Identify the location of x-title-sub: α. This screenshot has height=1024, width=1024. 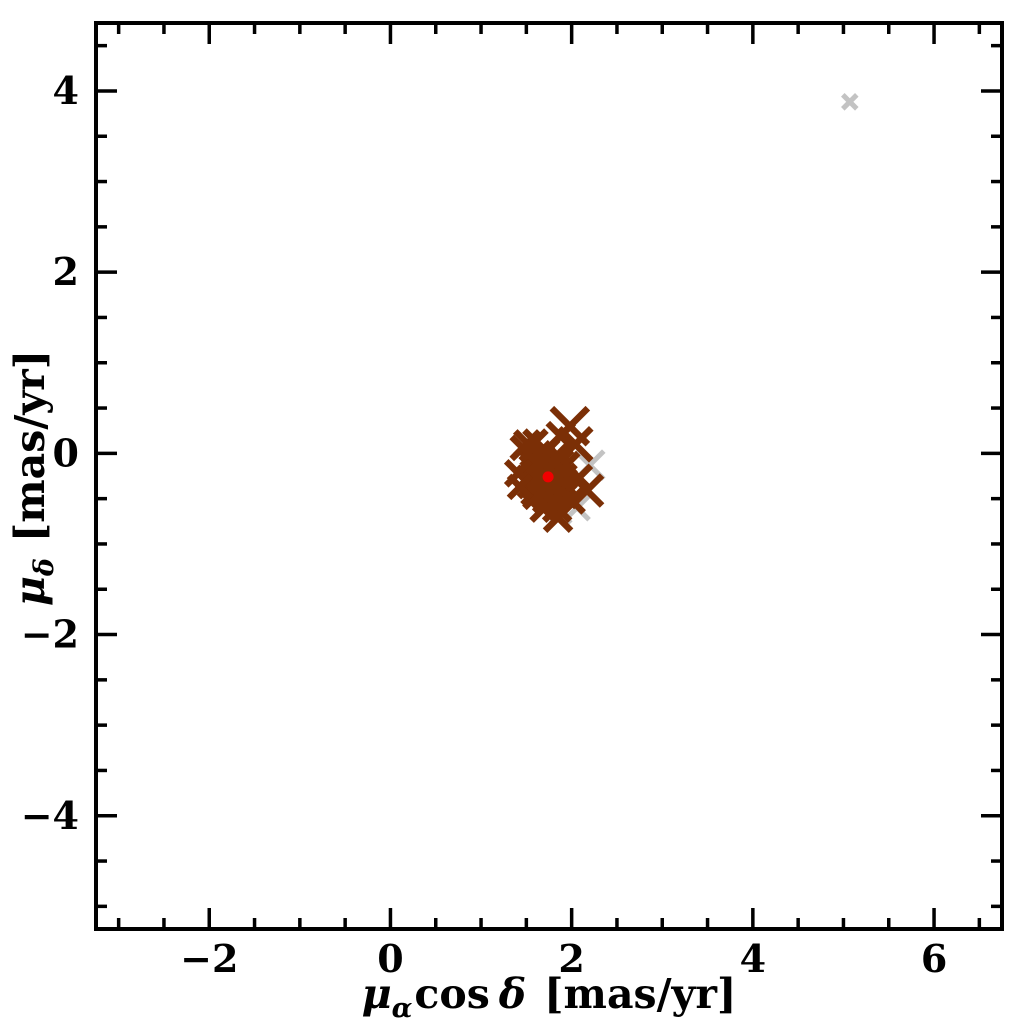
(402, 1008).